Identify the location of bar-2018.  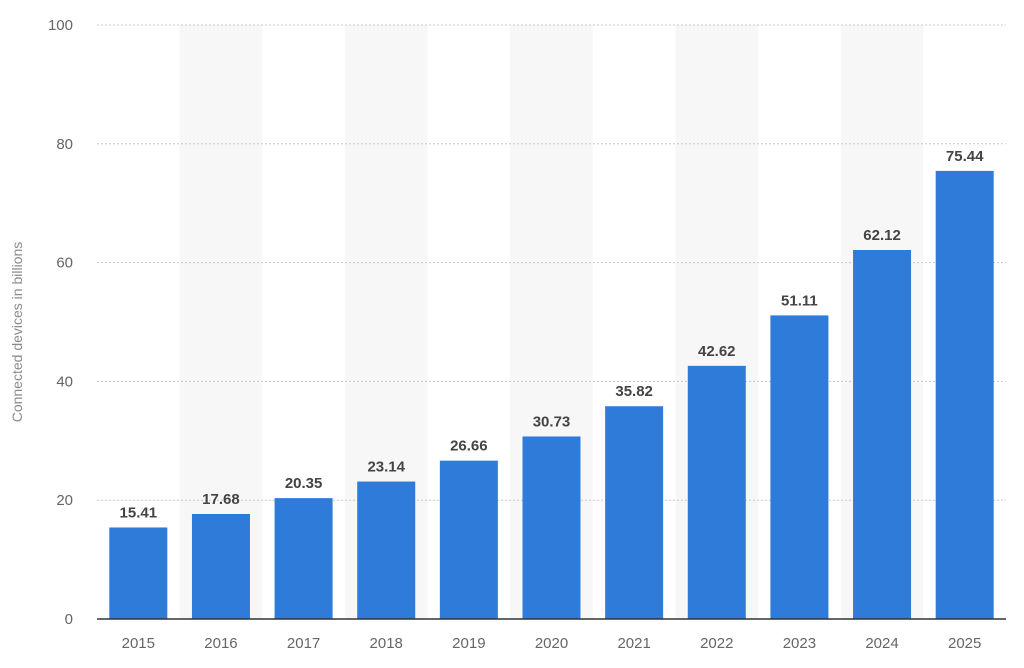
(386, 550).